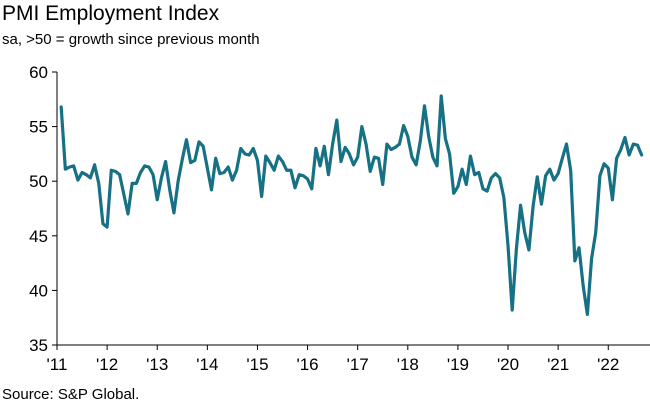 Image resolution: width=650 pixels, height=410 pixels. What do you see at coordinates (38, 345) in the screenshot?
I see `y-tick-label: 35` at bounding box center [38, 345].